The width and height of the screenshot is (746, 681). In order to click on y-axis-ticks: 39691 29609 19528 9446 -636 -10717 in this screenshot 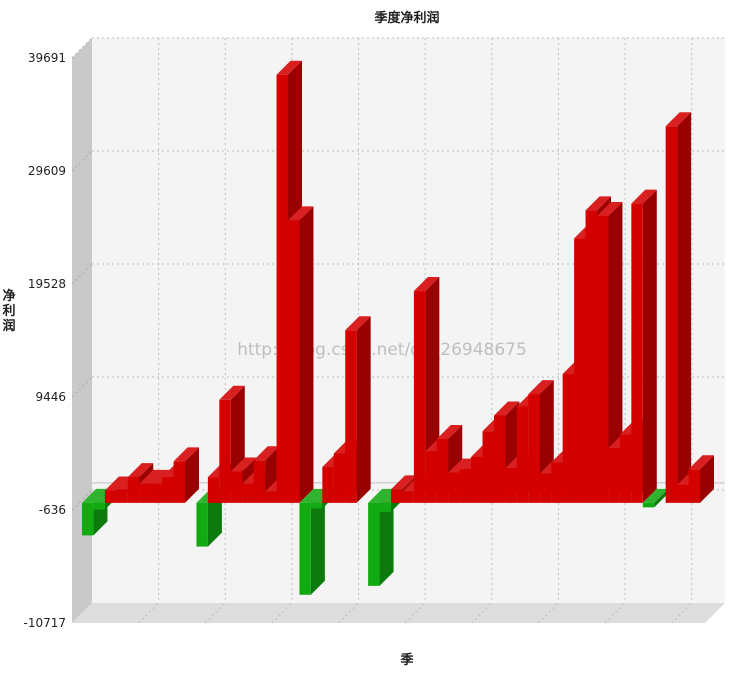, I will do `click(44, 340)`.